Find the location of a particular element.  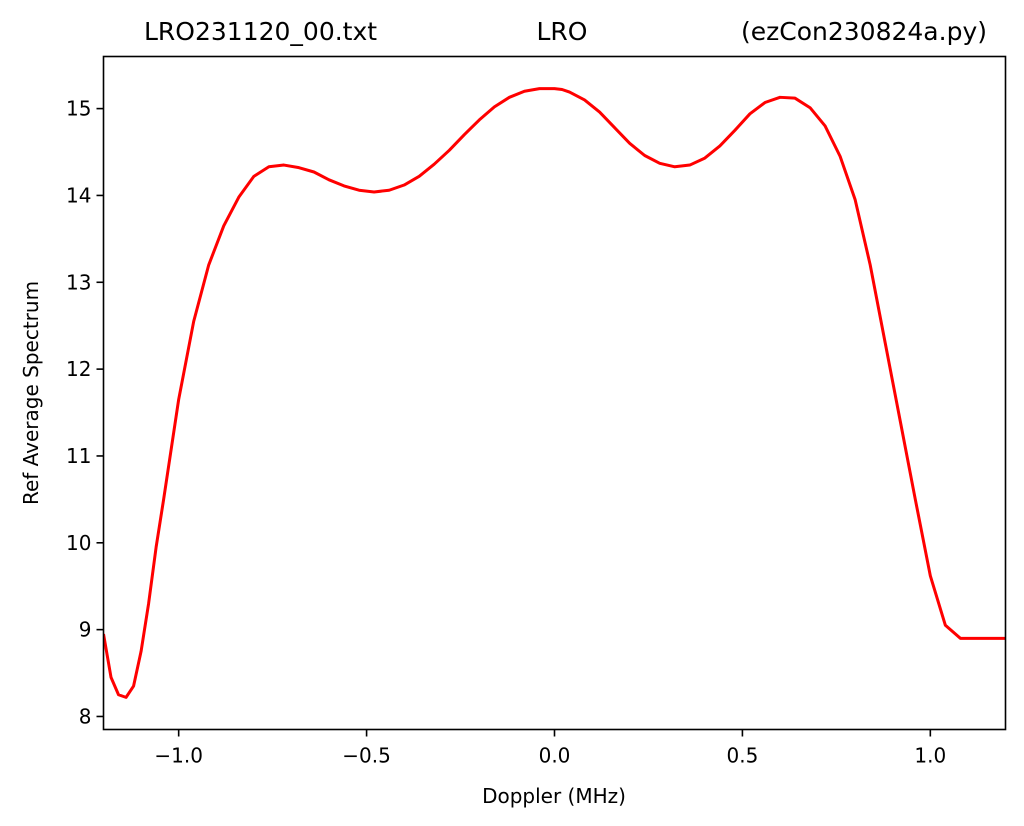

title-left: LRO231120_00.txt is located at coordinates (260, 31).